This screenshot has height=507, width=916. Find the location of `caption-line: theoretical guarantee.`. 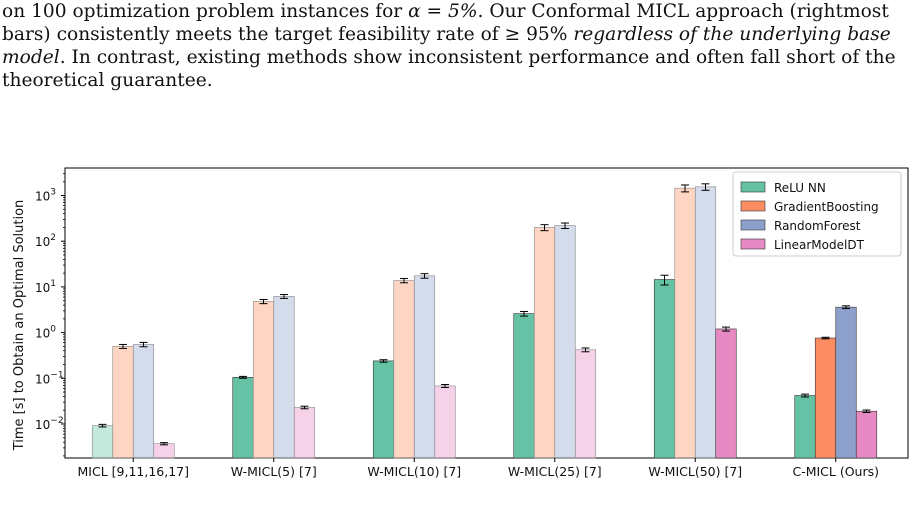

caption-line: theoretical guarantee. is located at coordinates (458, 80).